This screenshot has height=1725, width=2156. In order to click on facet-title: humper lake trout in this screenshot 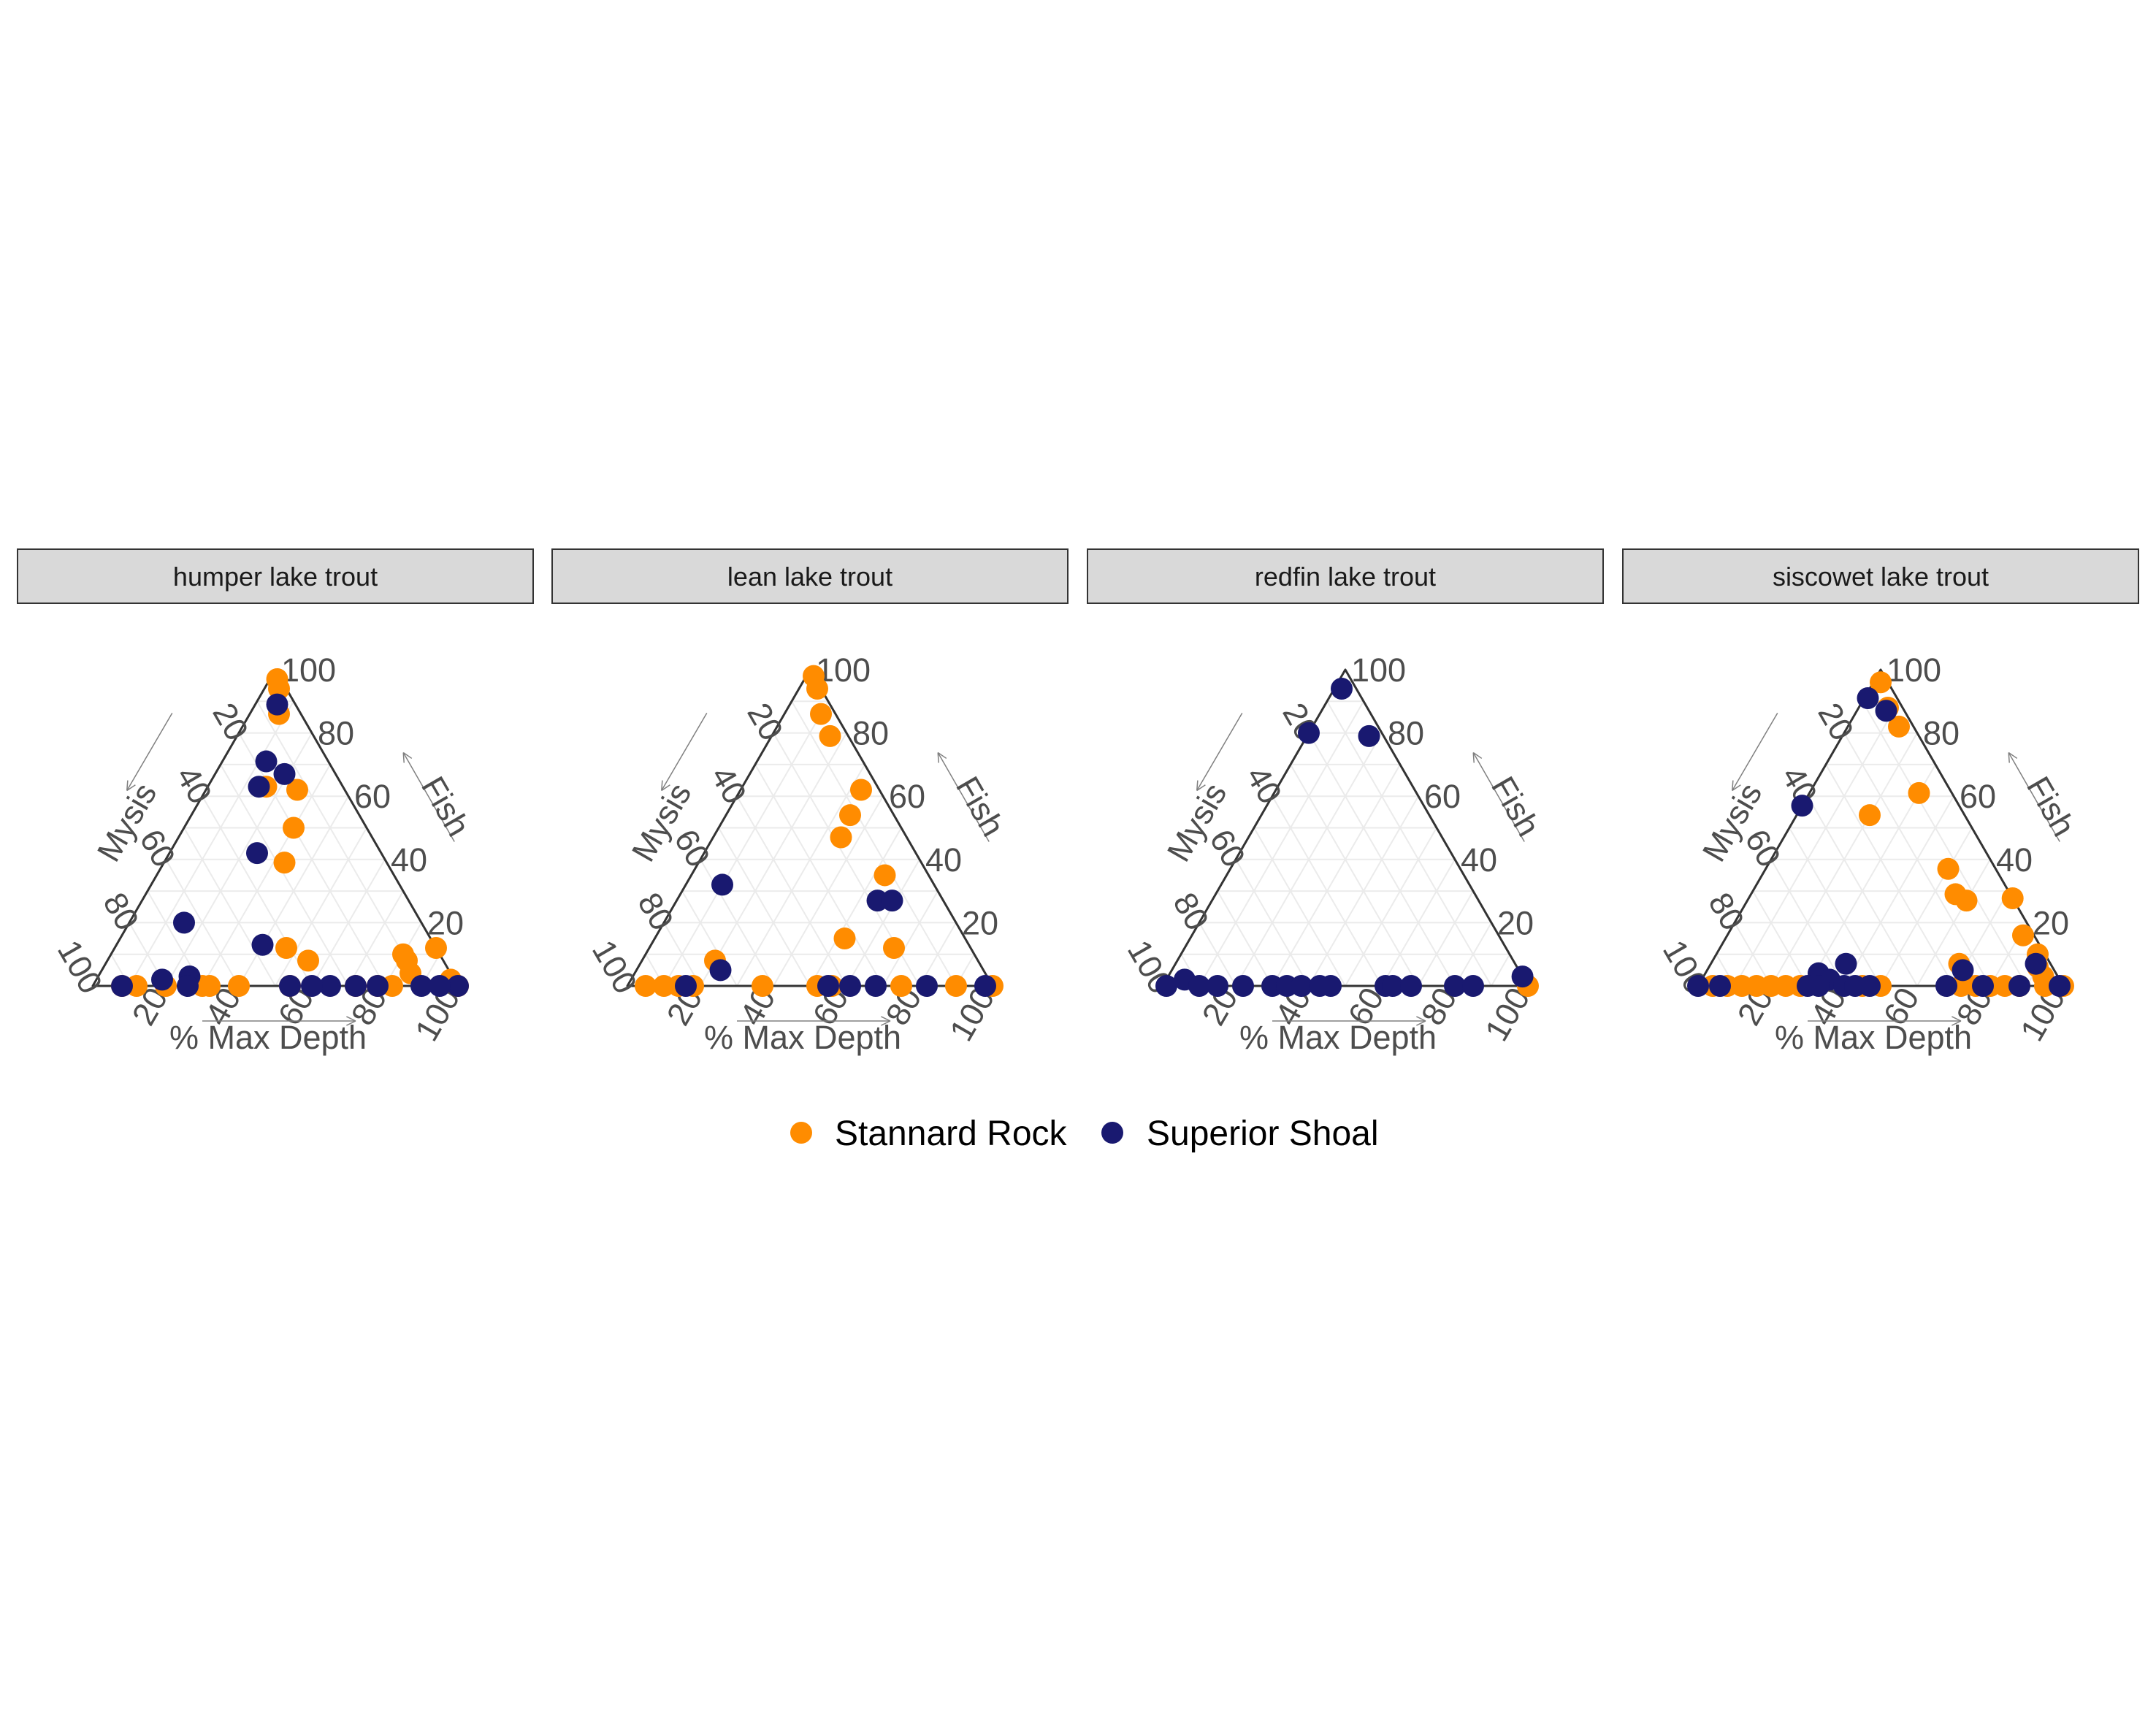, I will do `click(275, 577)`.